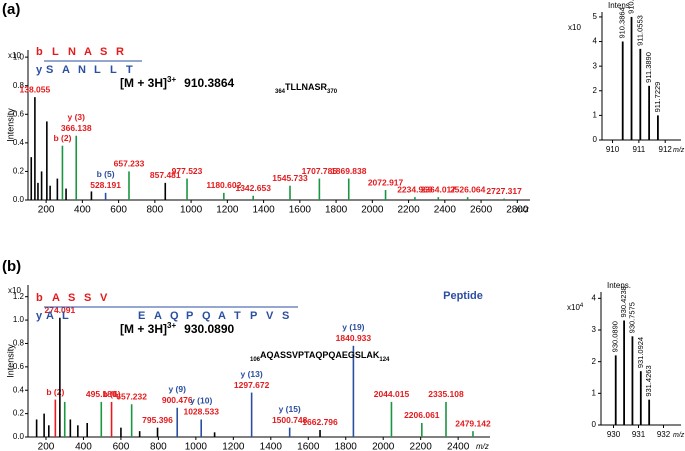 The image size is (685, 451). I want to click on b-residue: N, so click(72, 52).